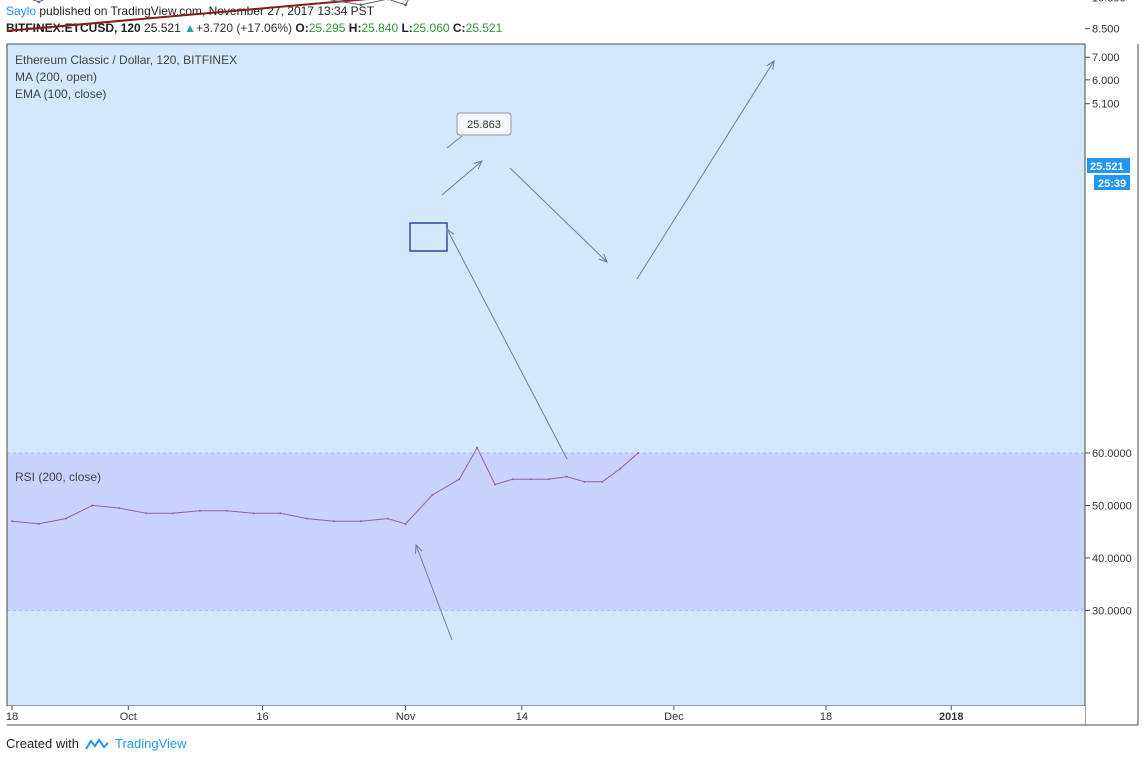 This screenshot has width=1143, height=762. What do you see at coordinates (1106, 81) in the screenshot?
I see `y-tick-label: 6.000` at bounding box center [1106, 81].